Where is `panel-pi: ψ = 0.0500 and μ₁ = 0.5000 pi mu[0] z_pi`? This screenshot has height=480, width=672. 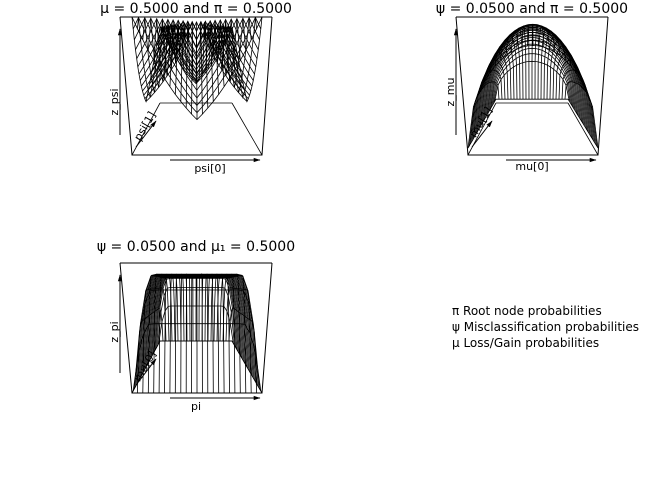 panel-pi: ψ = 0.0500 and μ₁ = 0.5000 pi mu[0] z_pi is located at coordinates (196, 326).